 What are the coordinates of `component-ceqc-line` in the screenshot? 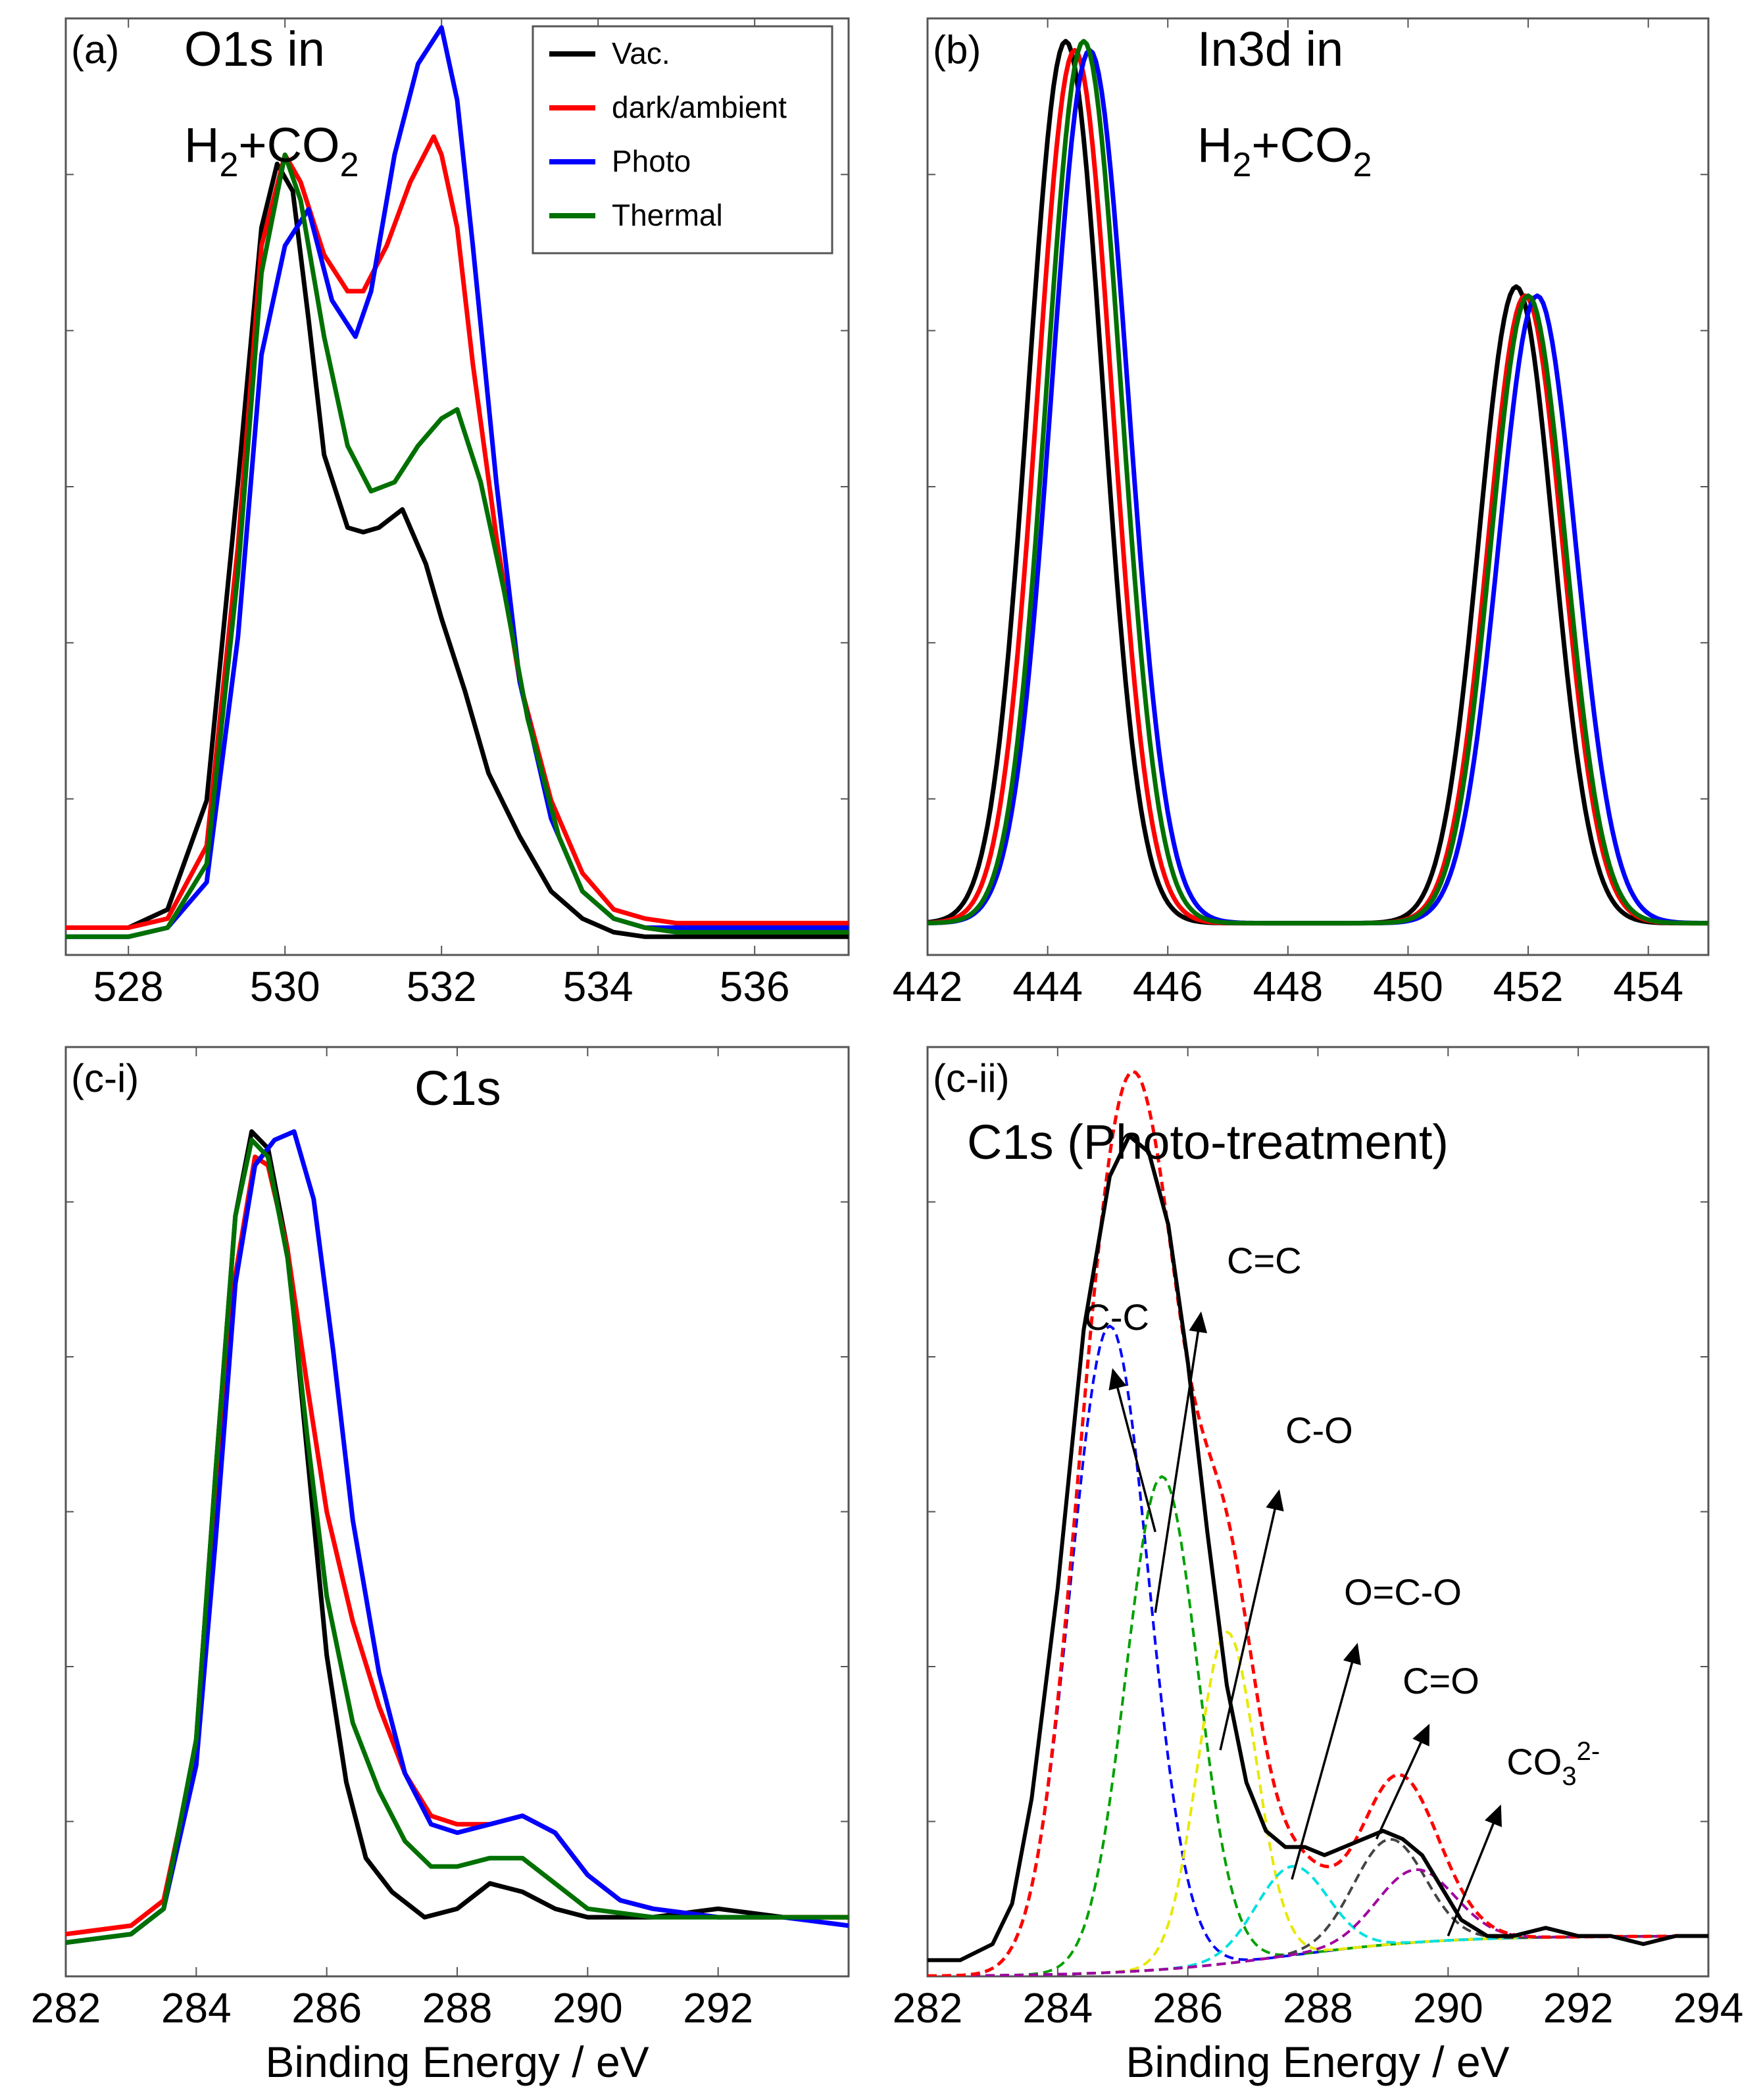 It's located at (1318, 1726).